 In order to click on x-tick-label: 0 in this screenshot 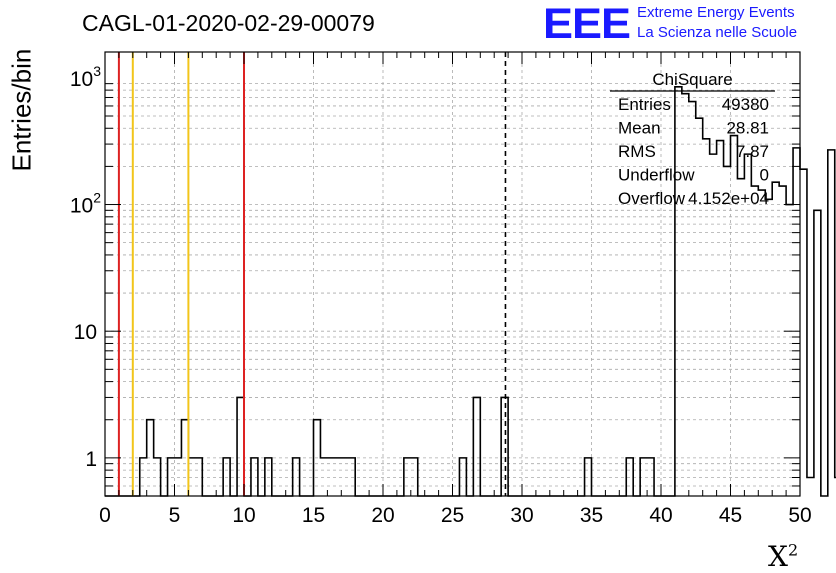, I will do `click(105, 515)`.